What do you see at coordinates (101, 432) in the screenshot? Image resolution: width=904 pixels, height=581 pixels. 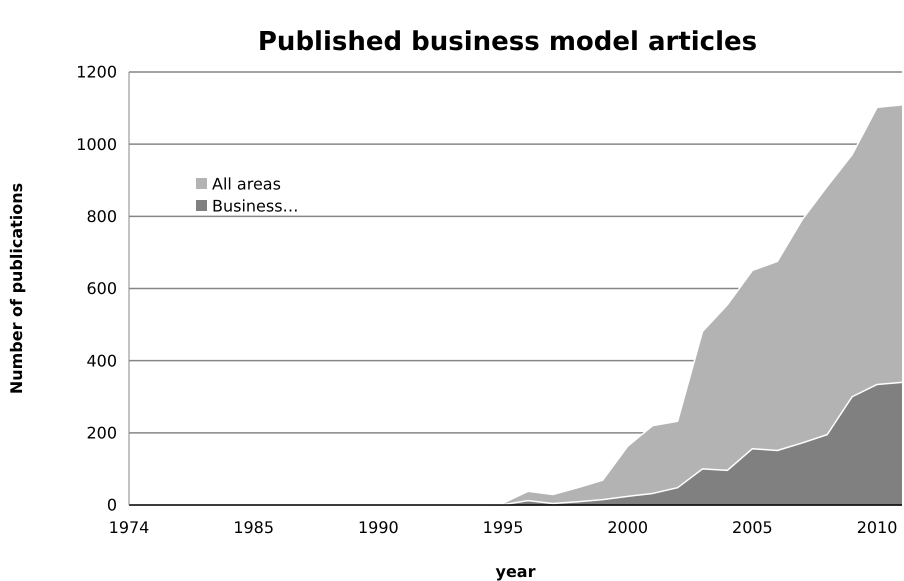 I see `y-tick-label: 200` at bounding box center [101, 432].